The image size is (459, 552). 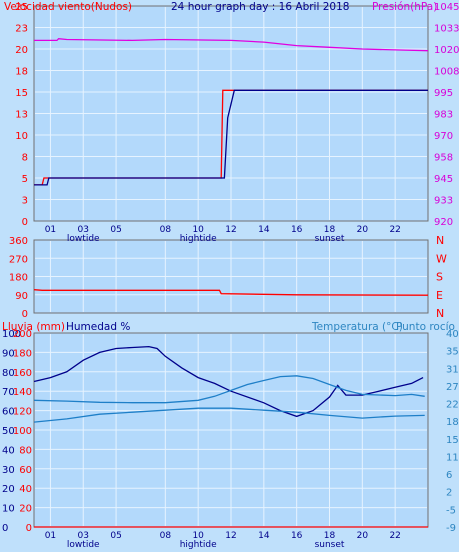 I want to click on temperature-tick-label: 2, so click(x=449, y=493).